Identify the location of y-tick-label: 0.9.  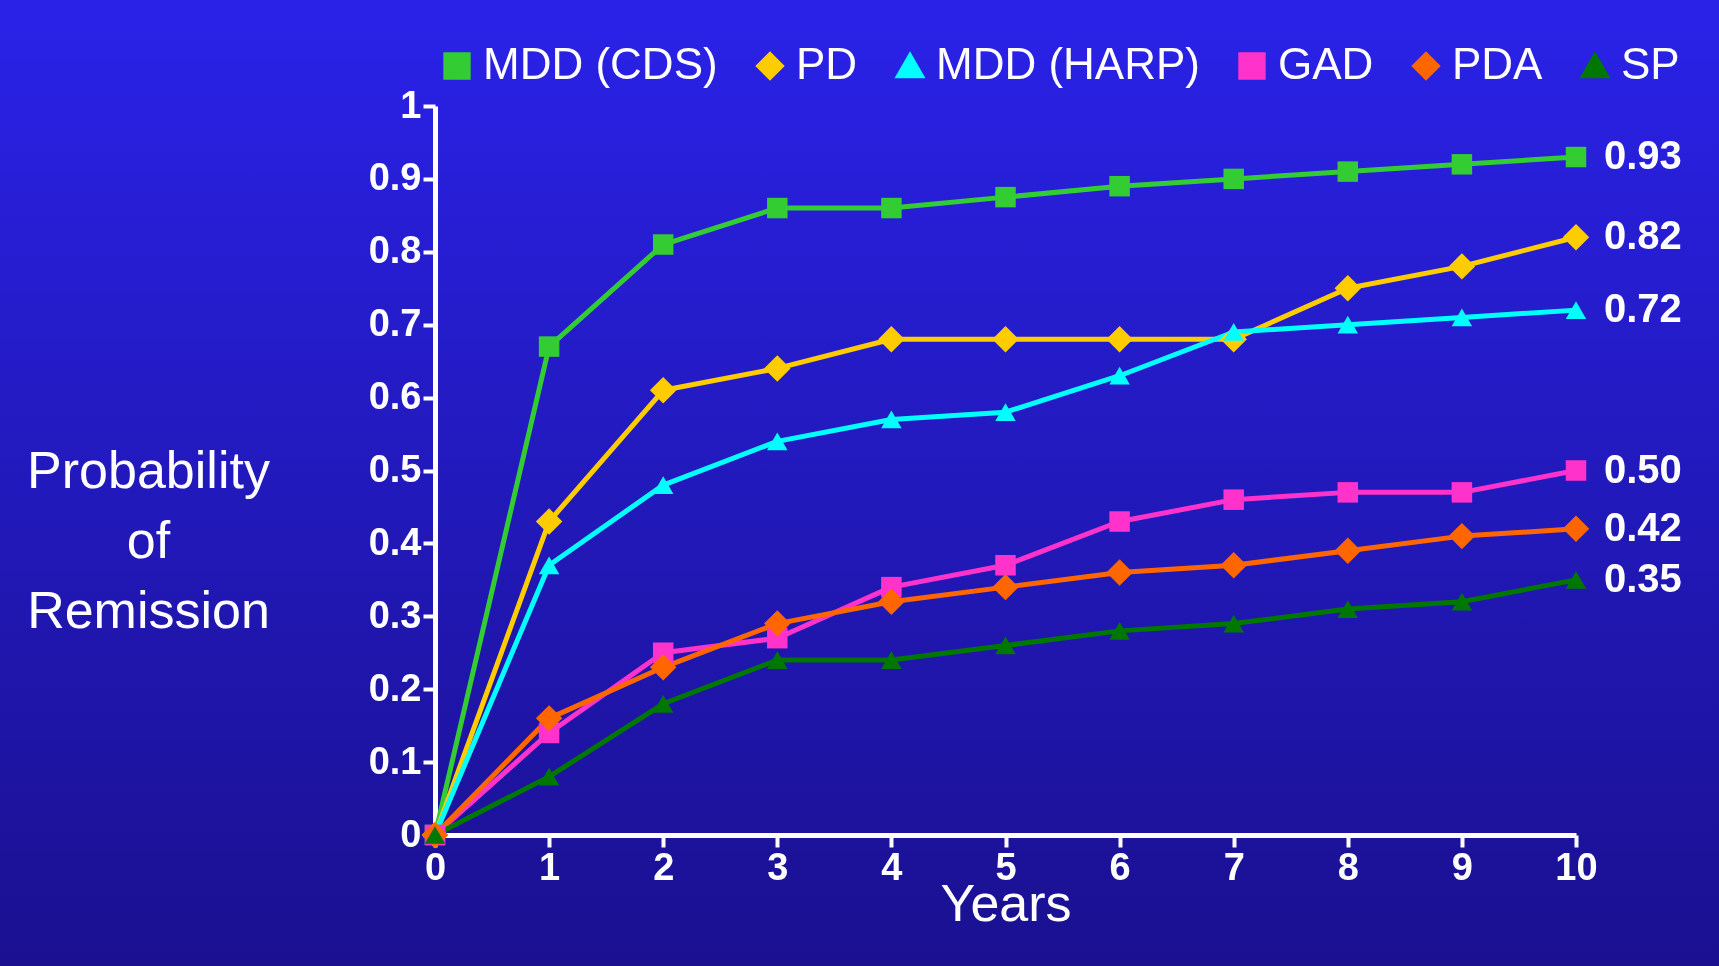
(395, 177).